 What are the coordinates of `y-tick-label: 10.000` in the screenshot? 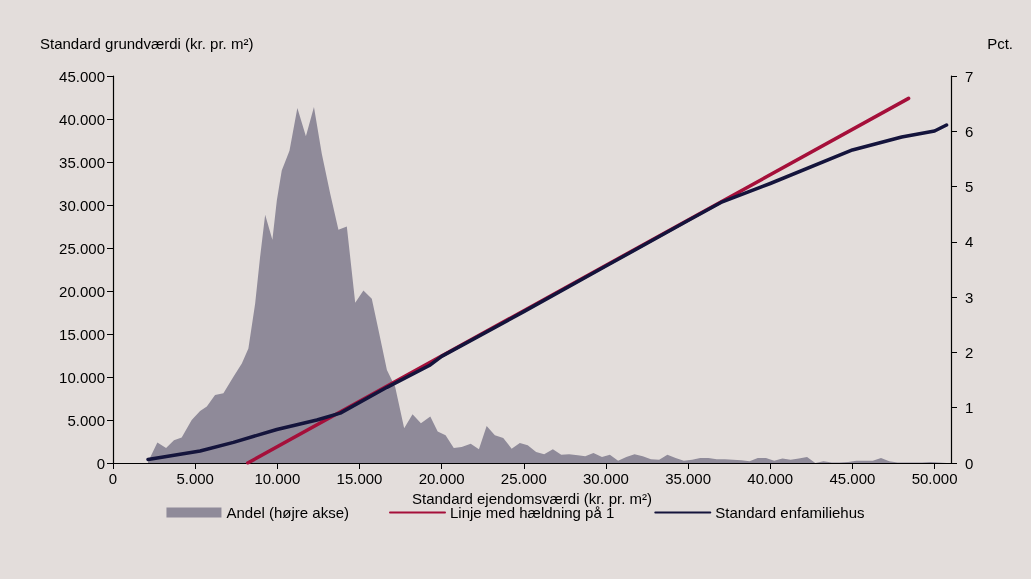 It's located at (82, 377).